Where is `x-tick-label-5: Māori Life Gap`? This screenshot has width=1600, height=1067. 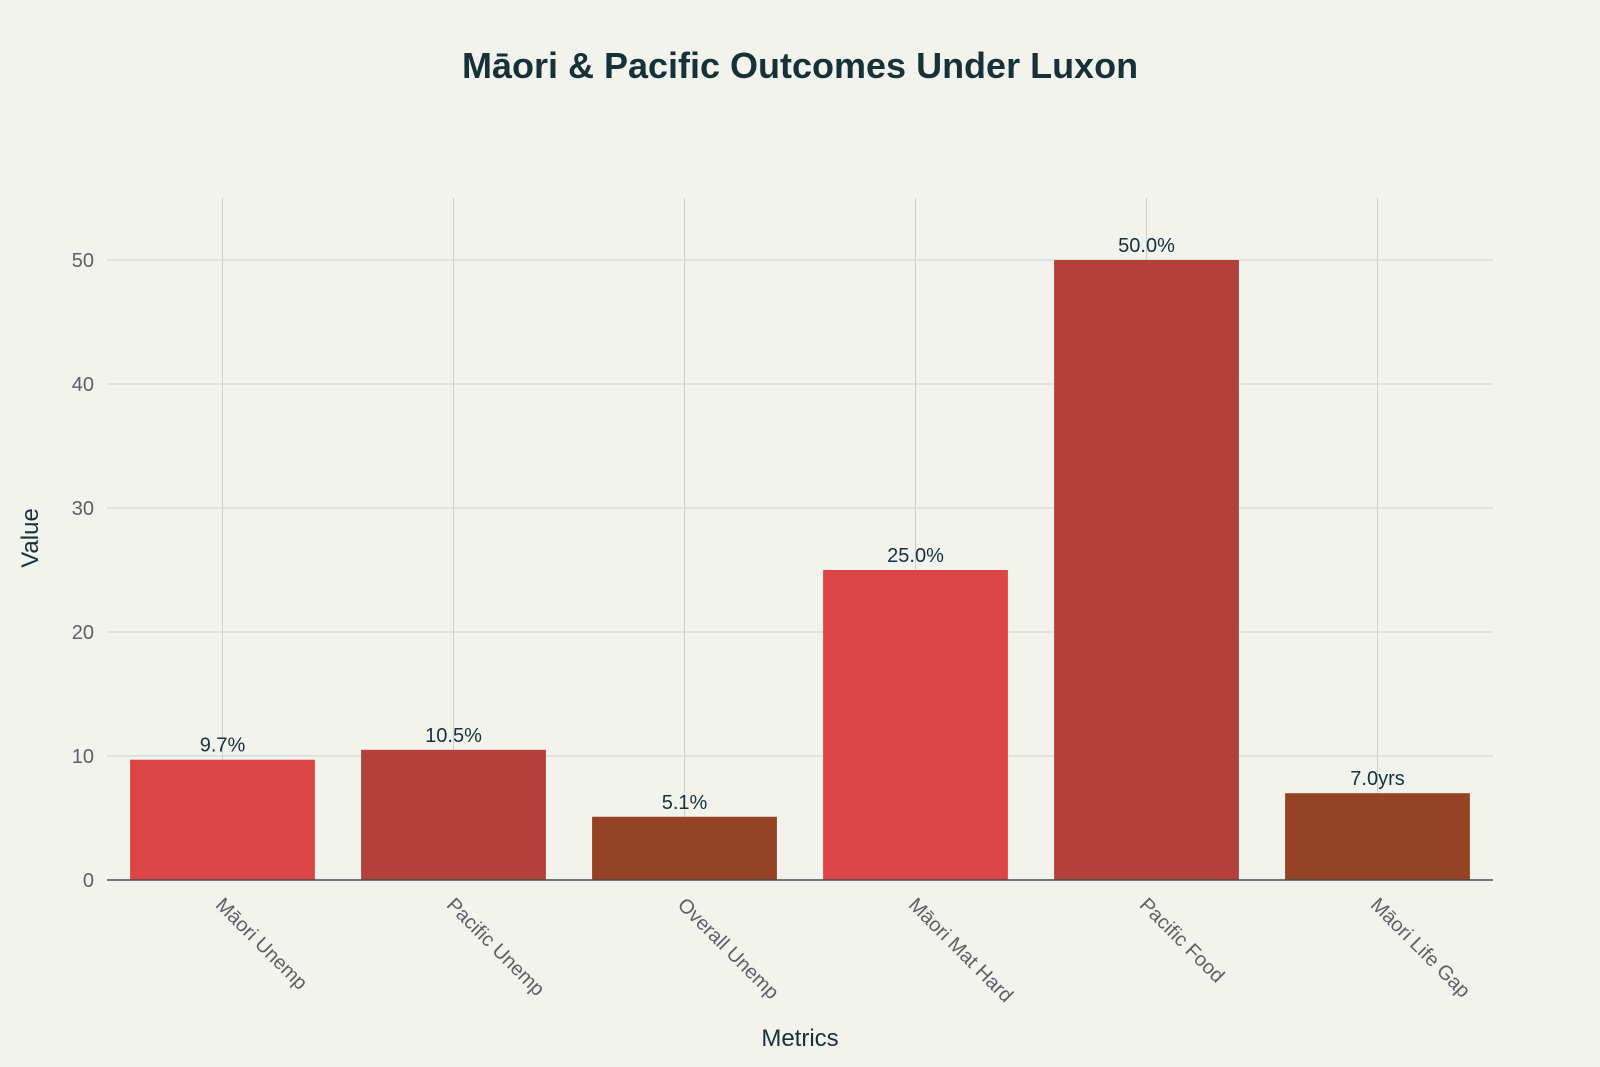
x-tick-label-5: Māori Life Gap is located at coordinates (1420, 948).